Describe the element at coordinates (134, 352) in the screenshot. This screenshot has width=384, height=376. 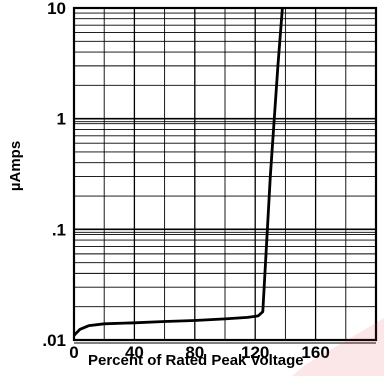
I see `x-tick-label: 40` at that location.